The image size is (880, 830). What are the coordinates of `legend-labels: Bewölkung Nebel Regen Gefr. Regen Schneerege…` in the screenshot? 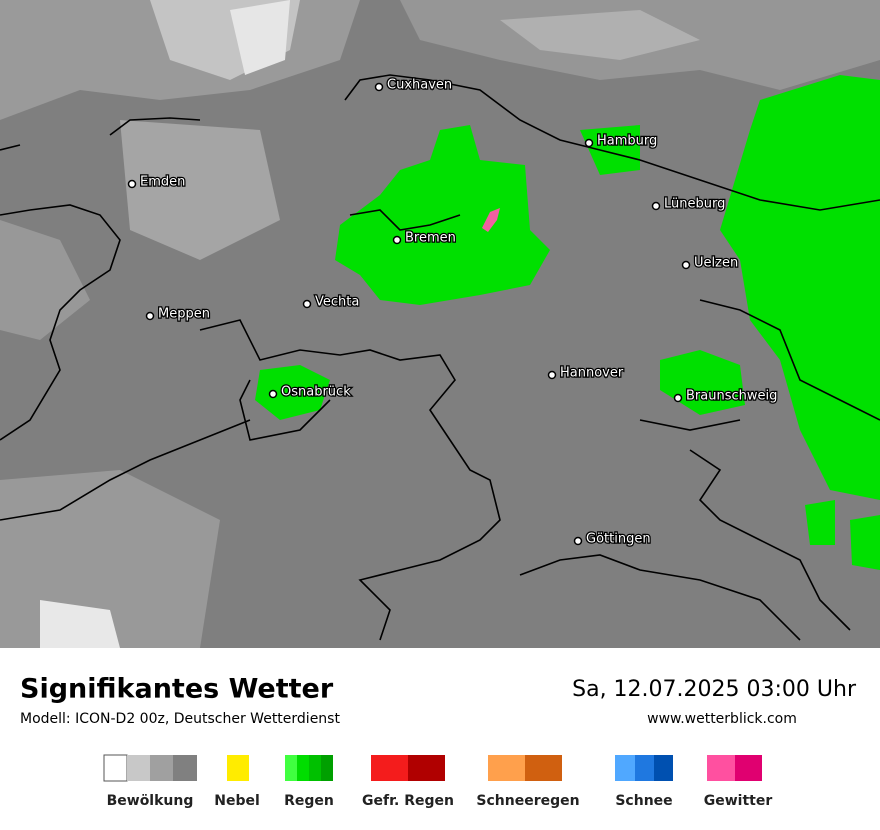 It's located at (440, 801).